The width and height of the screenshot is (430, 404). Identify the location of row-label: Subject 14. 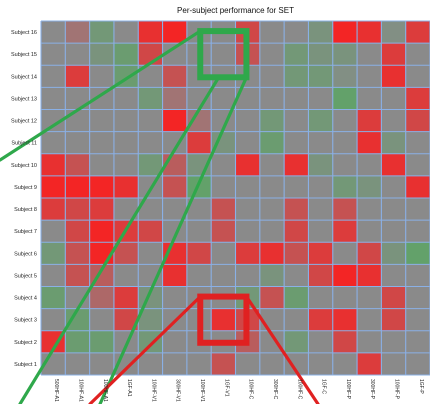
(24, 77).